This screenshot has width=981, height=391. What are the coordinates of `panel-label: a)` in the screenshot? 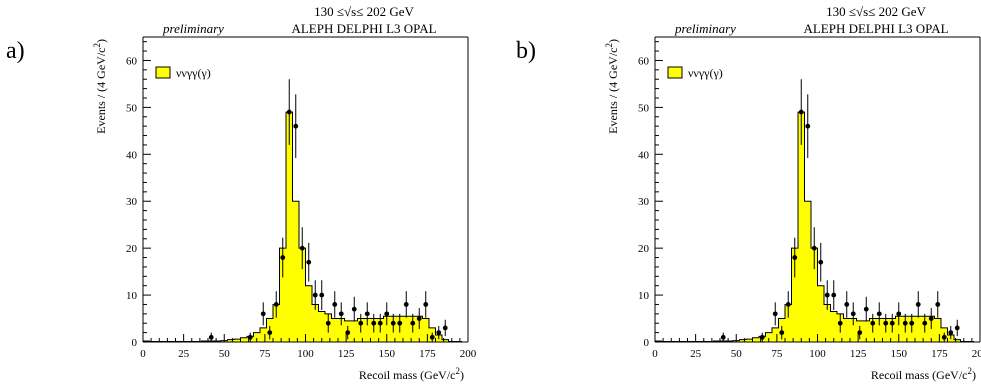 It's located at (15, 51).